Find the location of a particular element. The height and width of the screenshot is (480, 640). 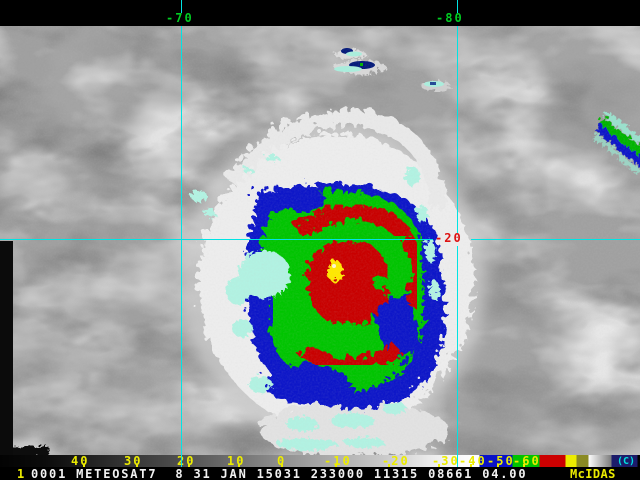

colorbar-tick-label: -10 is located at coordinates (338, 461).